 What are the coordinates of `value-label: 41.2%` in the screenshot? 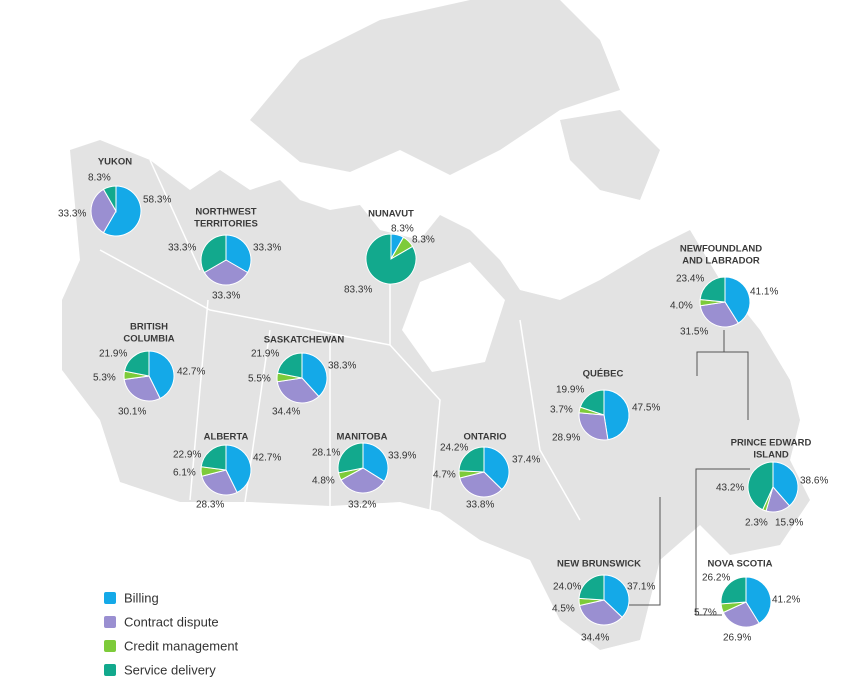 It's located at (786, 600).